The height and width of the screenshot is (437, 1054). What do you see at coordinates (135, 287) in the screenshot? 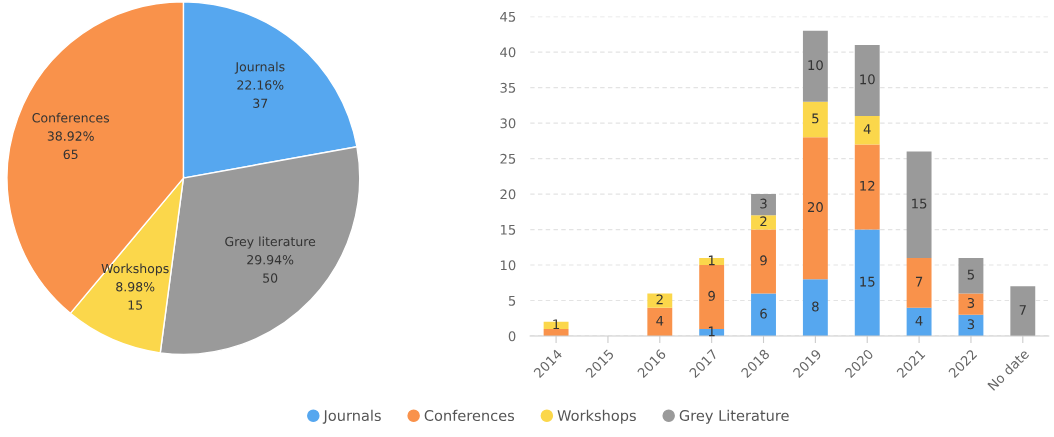
I see `text: 8.98%` at bounding box center [135, 287].